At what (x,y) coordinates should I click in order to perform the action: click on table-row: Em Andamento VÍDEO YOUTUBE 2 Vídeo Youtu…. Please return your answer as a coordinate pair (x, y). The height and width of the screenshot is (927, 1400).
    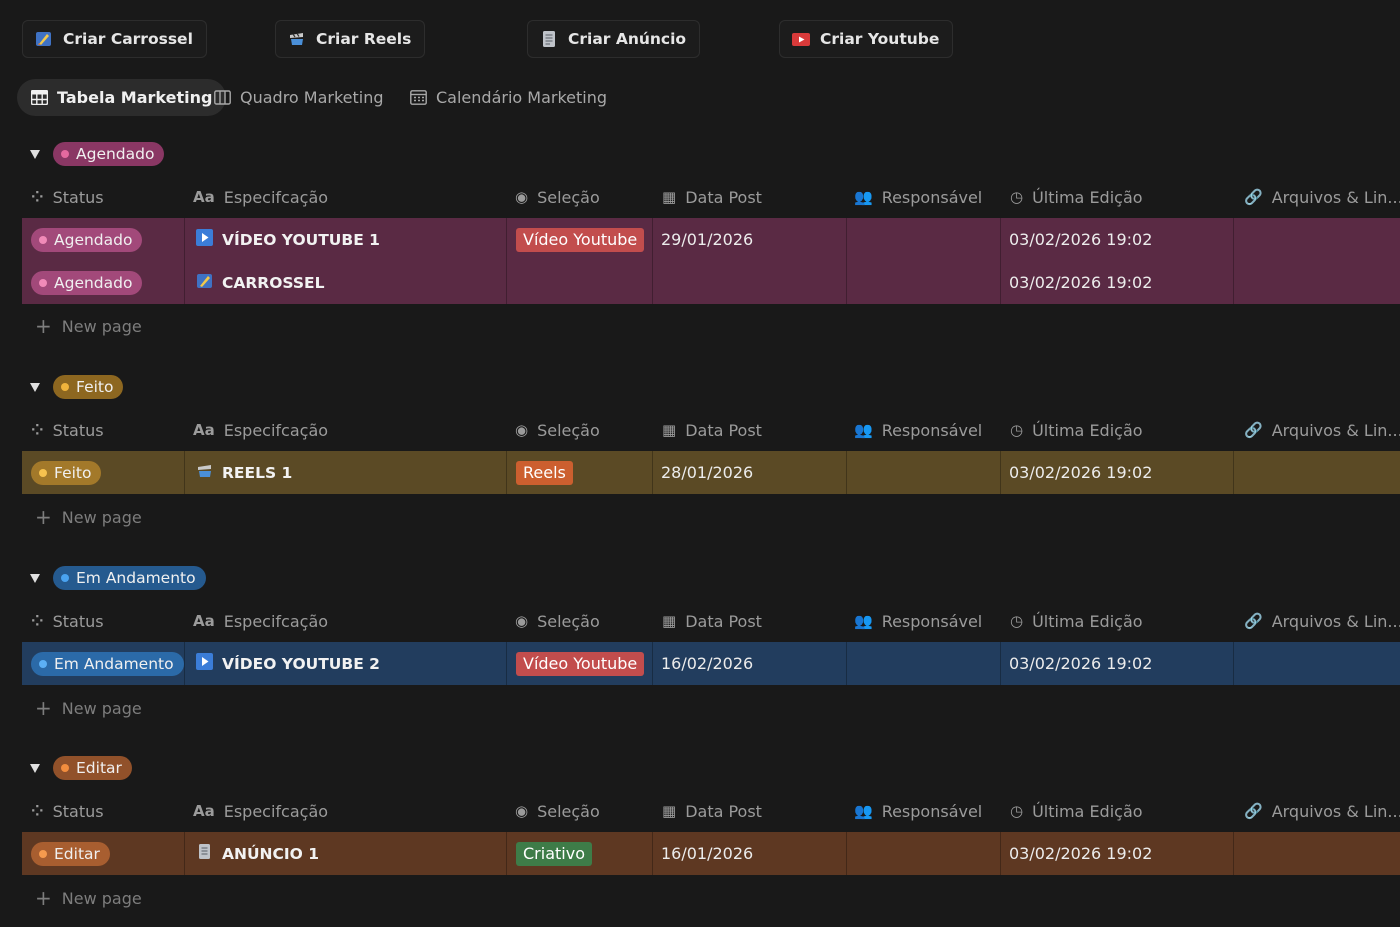
    Looking at the image, I should click on (711, 663).